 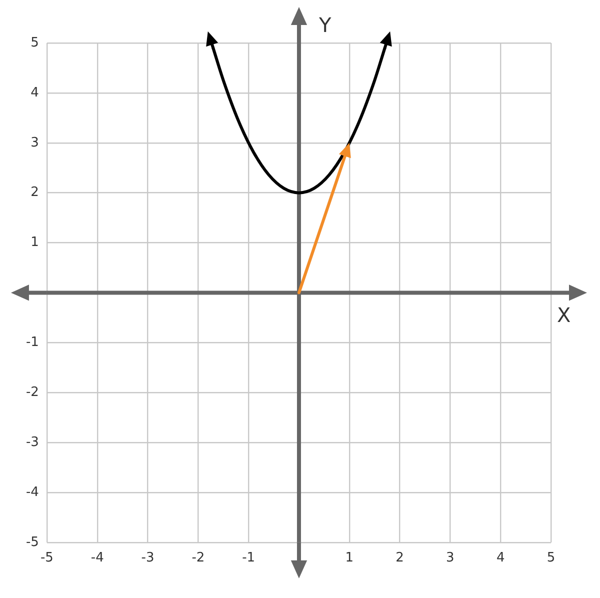 I want to click on x-tick-label: -2, so click(x=198, y=558).